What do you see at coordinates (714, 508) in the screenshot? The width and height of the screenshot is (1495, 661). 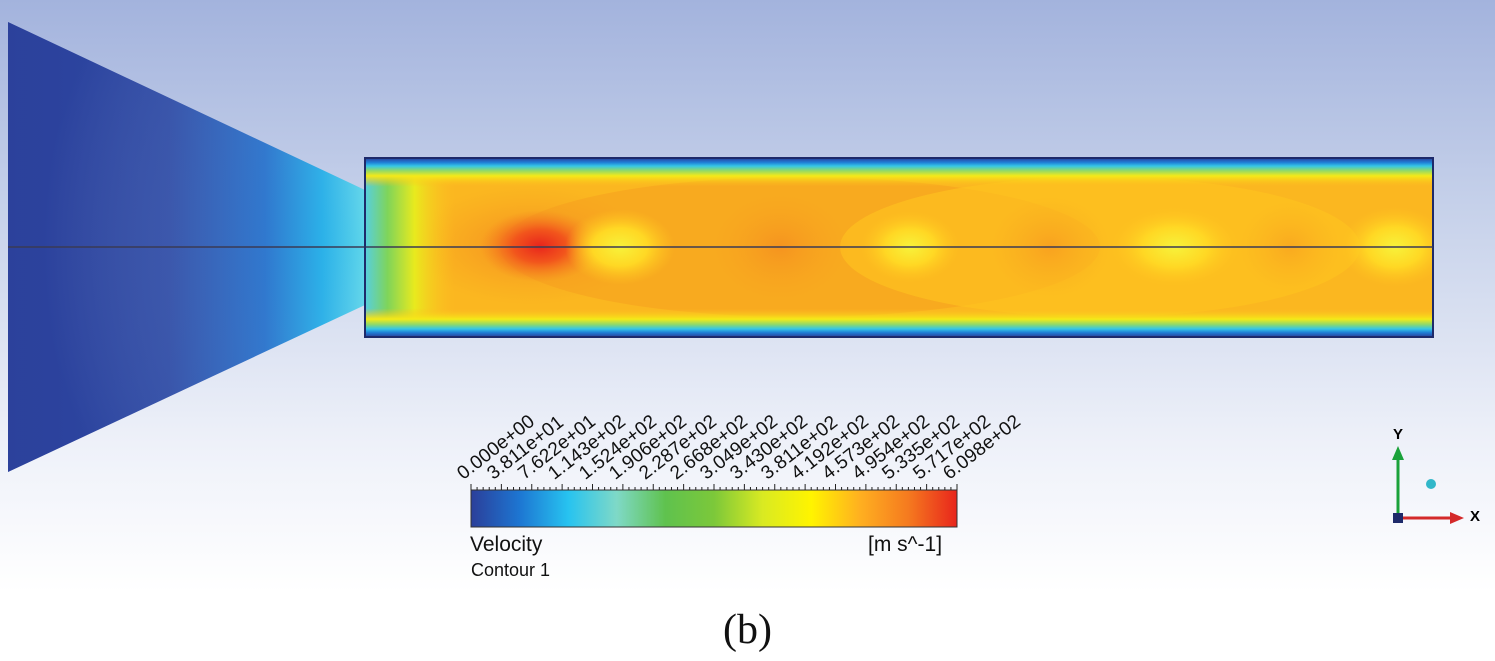 I see `legend-colorbar` at bounding box center [714, 508].